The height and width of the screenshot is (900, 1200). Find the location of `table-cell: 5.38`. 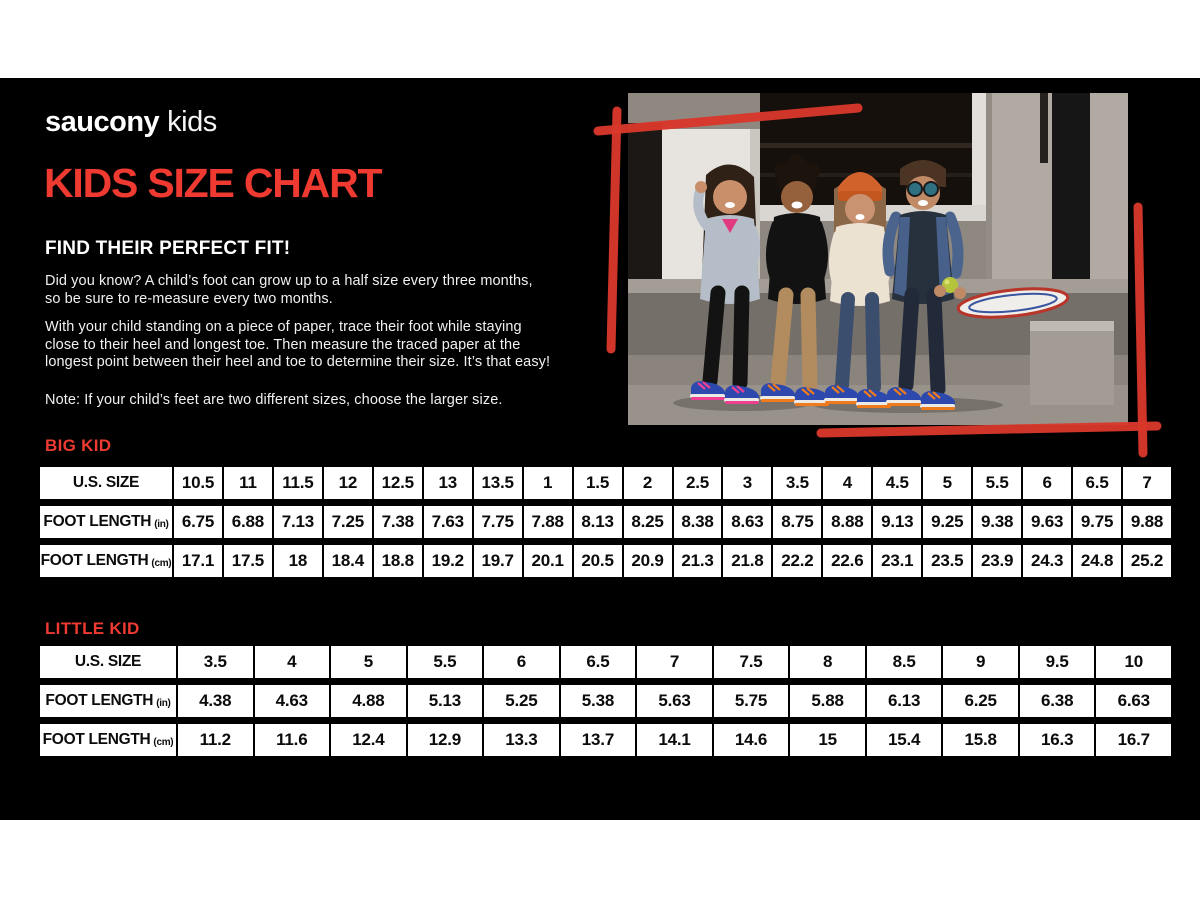

table-cell: 5.38 is located at coordinates (599, 701).